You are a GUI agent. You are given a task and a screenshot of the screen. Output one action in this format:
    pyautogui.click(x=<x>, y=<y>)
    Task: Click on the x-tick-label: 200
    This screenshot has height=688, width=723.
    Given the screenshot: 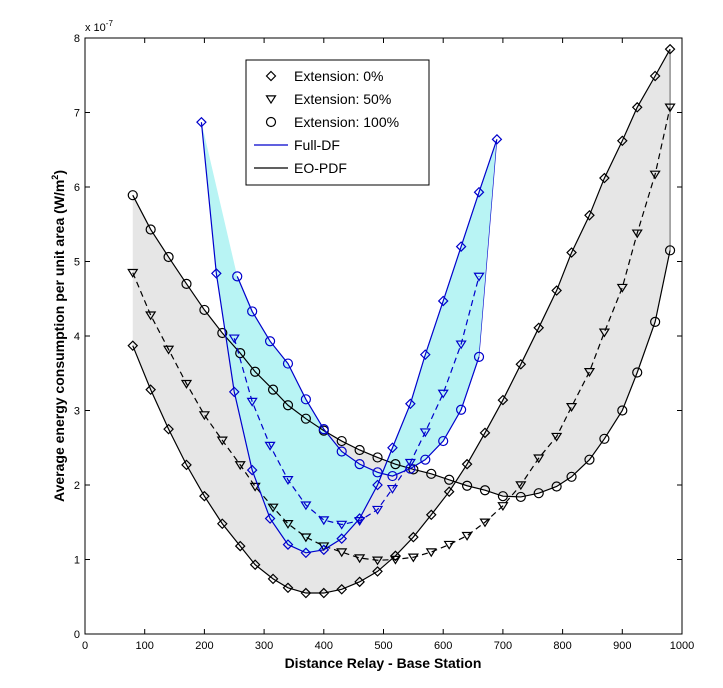 What is the action you would take?
    pyautogui.click(x=204, y=646)
    